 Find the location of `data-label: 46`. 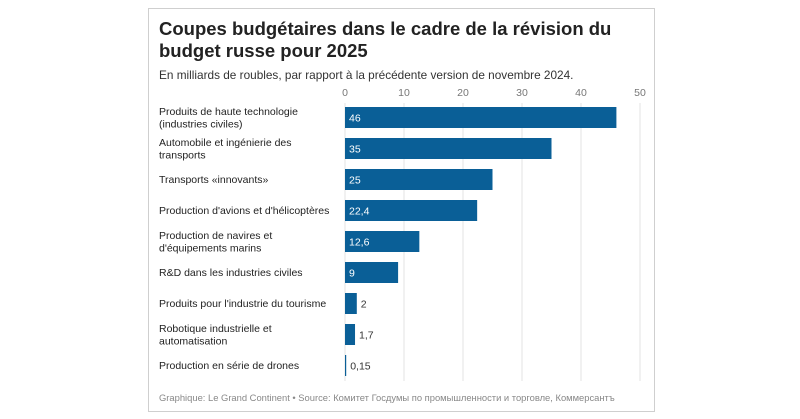

data-label: 46 is located at coordinates (355, 119).